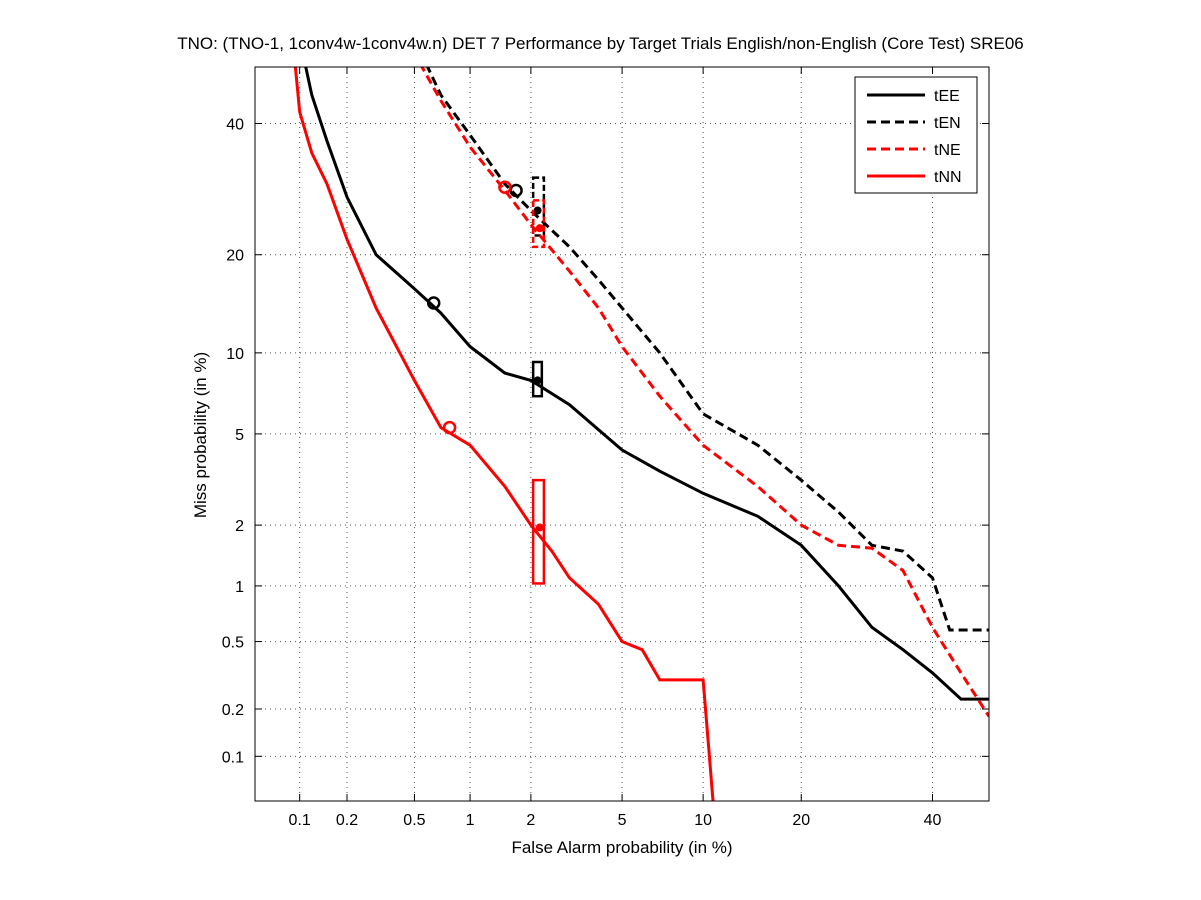 The image size is (1201, 900). What do you see at coordinates (235, 125) in the screenshot?
I see `y-tick-label: 40` at bounding box center [235, 125].